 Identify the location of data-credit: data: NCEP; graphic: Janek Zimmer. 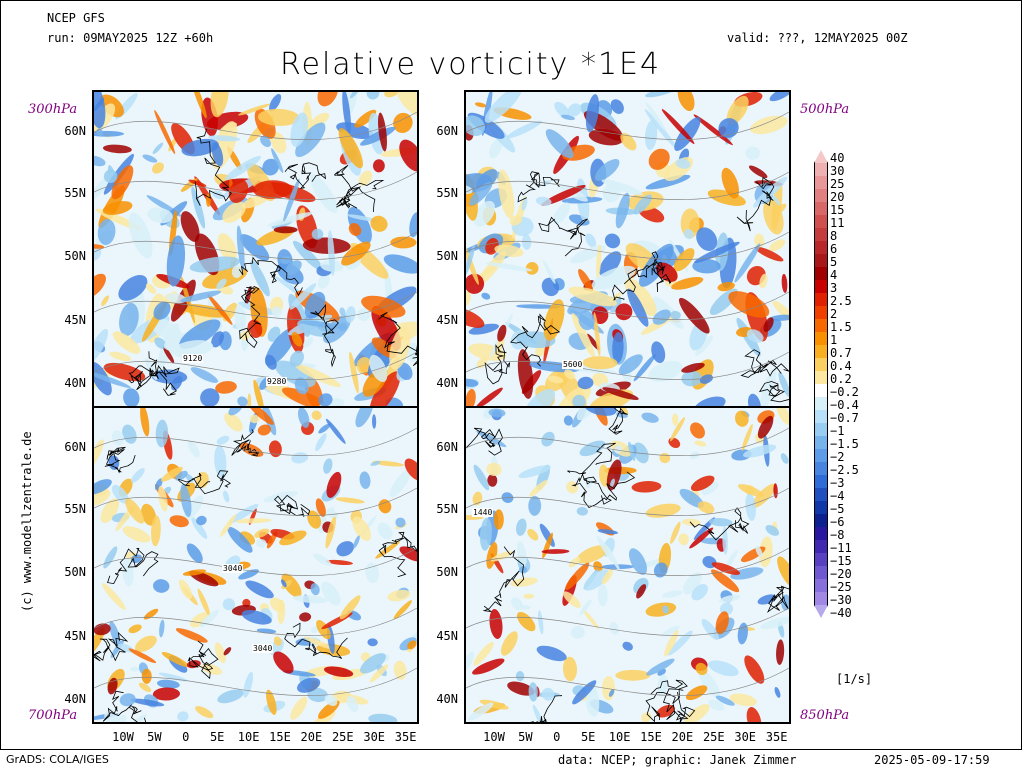
(677, 760).